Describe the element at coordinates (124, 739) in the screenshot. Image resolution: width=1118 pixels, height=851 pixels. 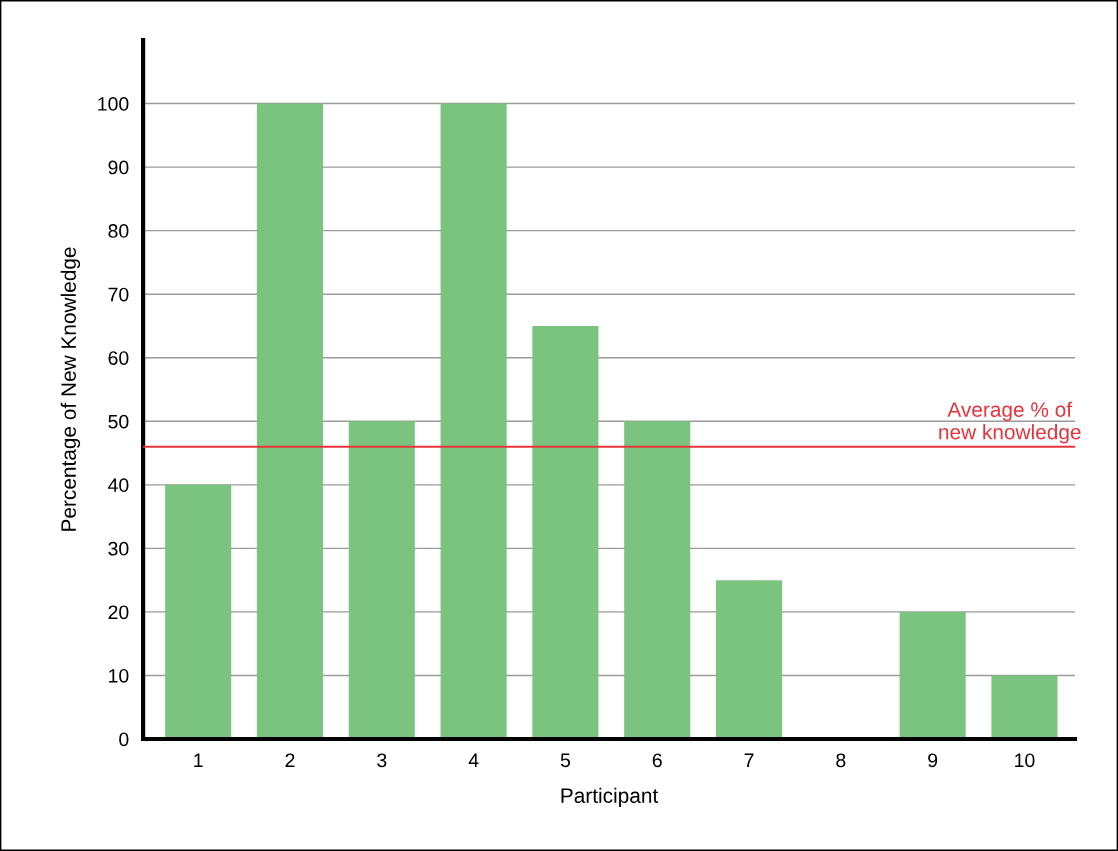
I see `y-tick-label: 0` at that location.